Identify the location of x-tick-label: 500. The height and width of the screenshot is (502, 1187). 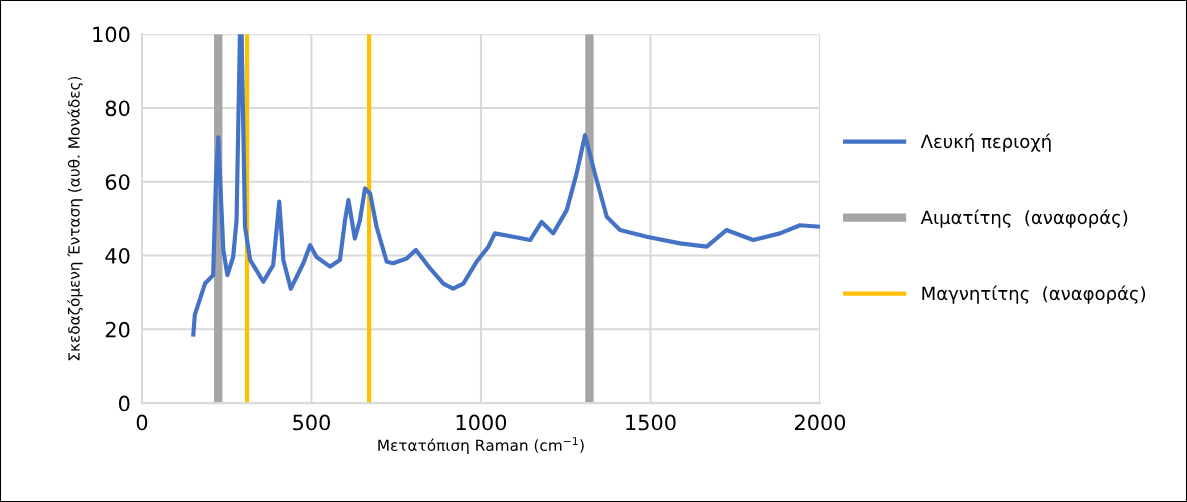
(311, 422).